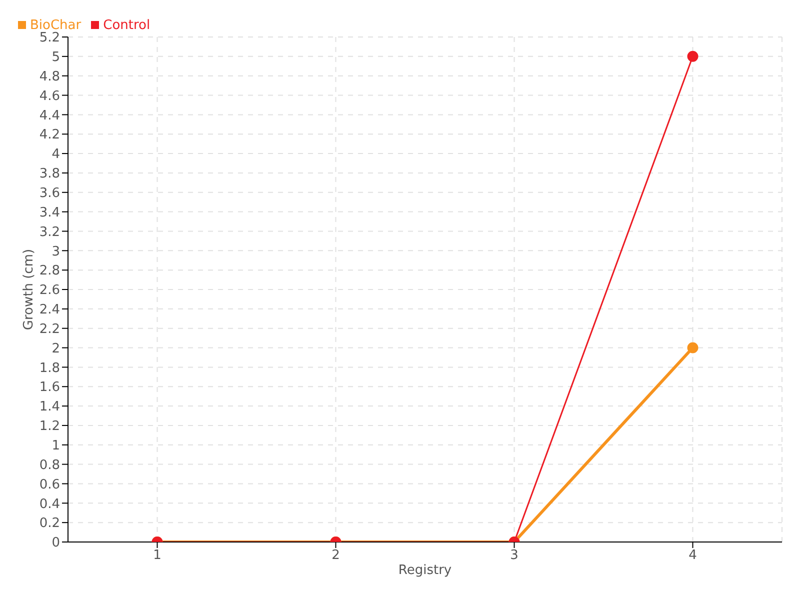 The image size is (800, 600). I want to click on x-tick-label: 4, so click(692, 556).